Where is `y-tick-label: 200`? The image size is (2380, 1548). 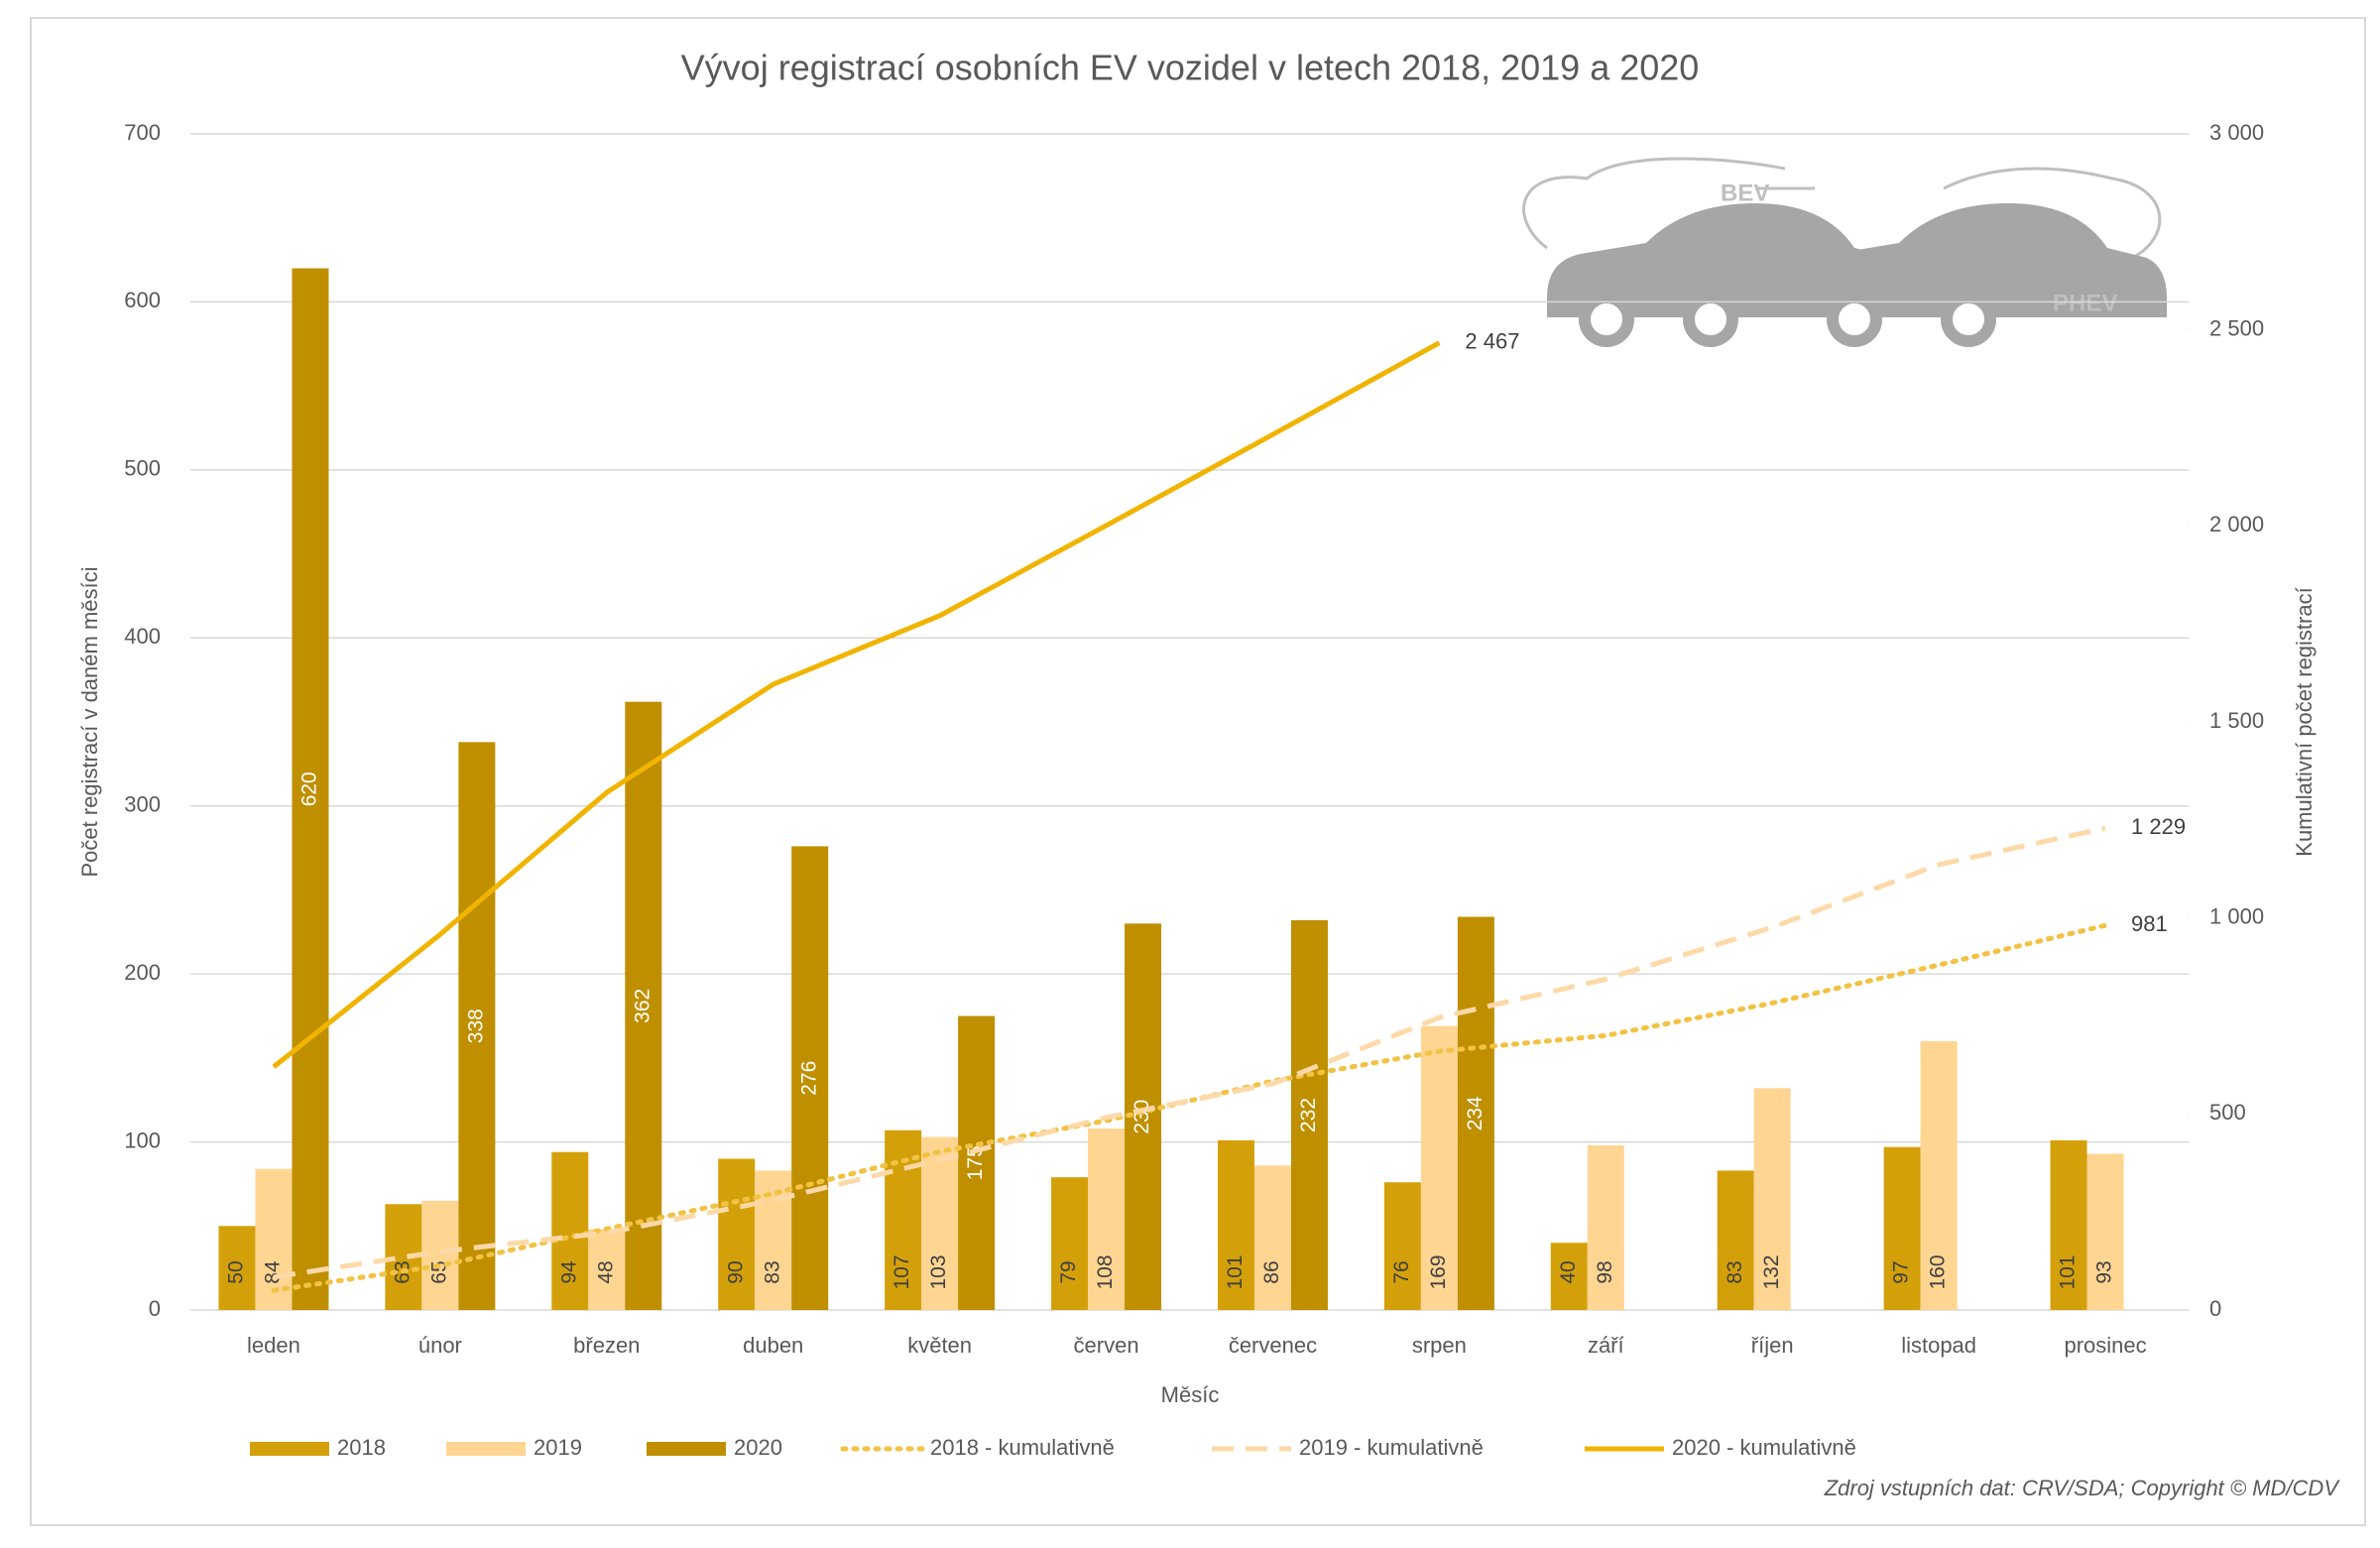
y-tick-label: 200 is located at coordinates (142, 972).